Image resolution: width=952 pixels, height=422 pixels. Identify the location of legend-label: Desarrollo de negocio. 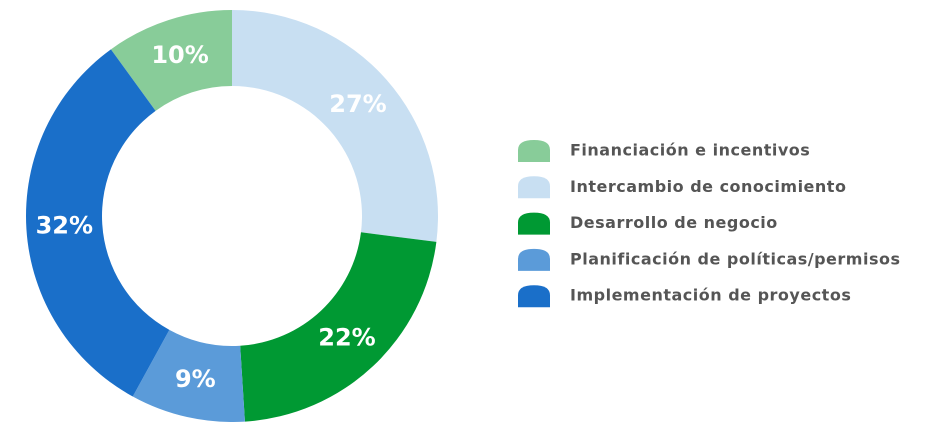
(674, 222).